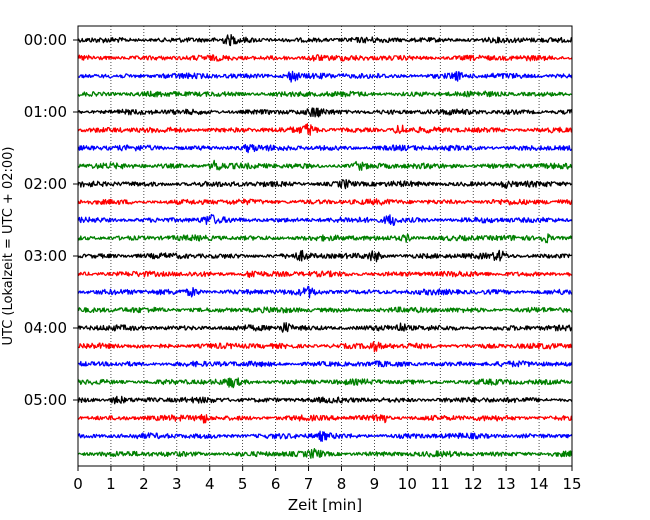  I want to click on x-tick-label: 10, so click(407, 484).